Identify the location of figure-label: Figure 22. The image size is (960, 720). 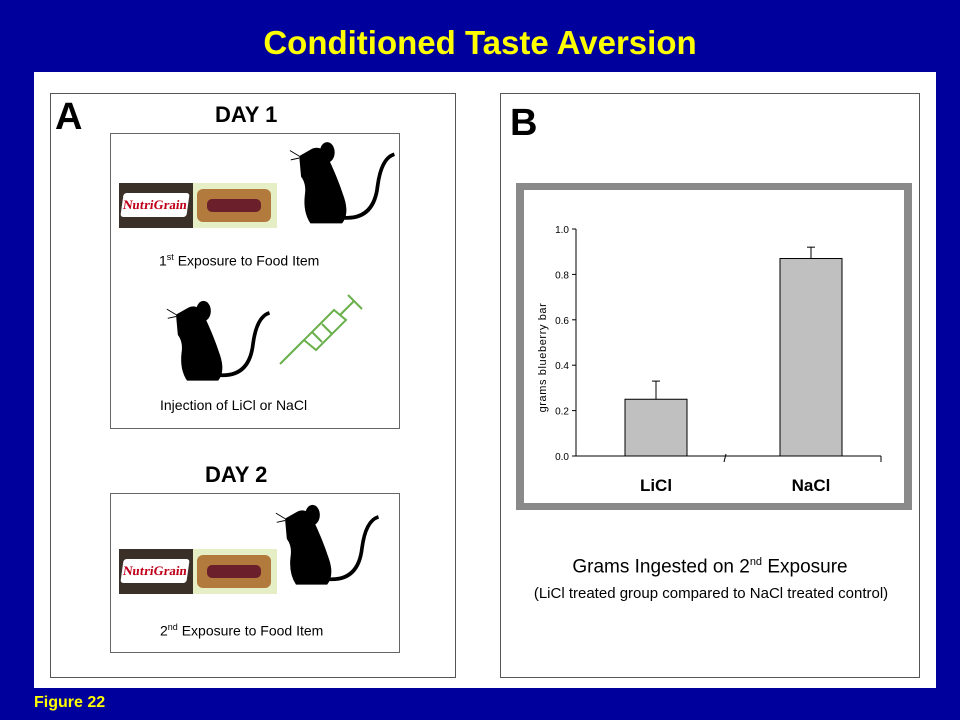
(70, 702).